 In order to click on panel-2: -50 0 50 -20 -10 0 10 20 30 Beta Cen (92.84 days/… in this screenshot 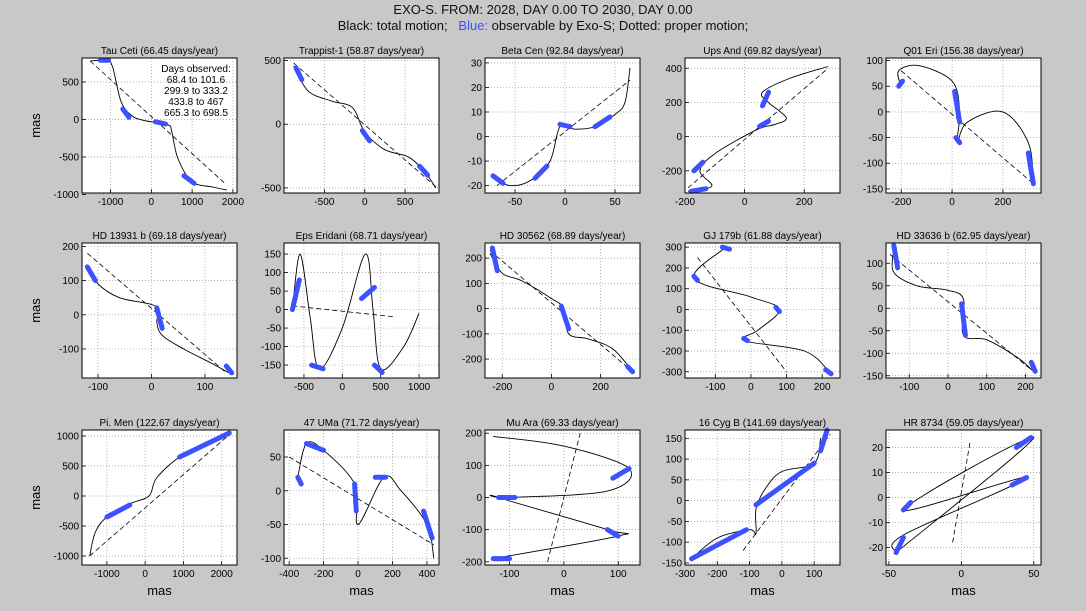, I will do `click(554, 127)`.